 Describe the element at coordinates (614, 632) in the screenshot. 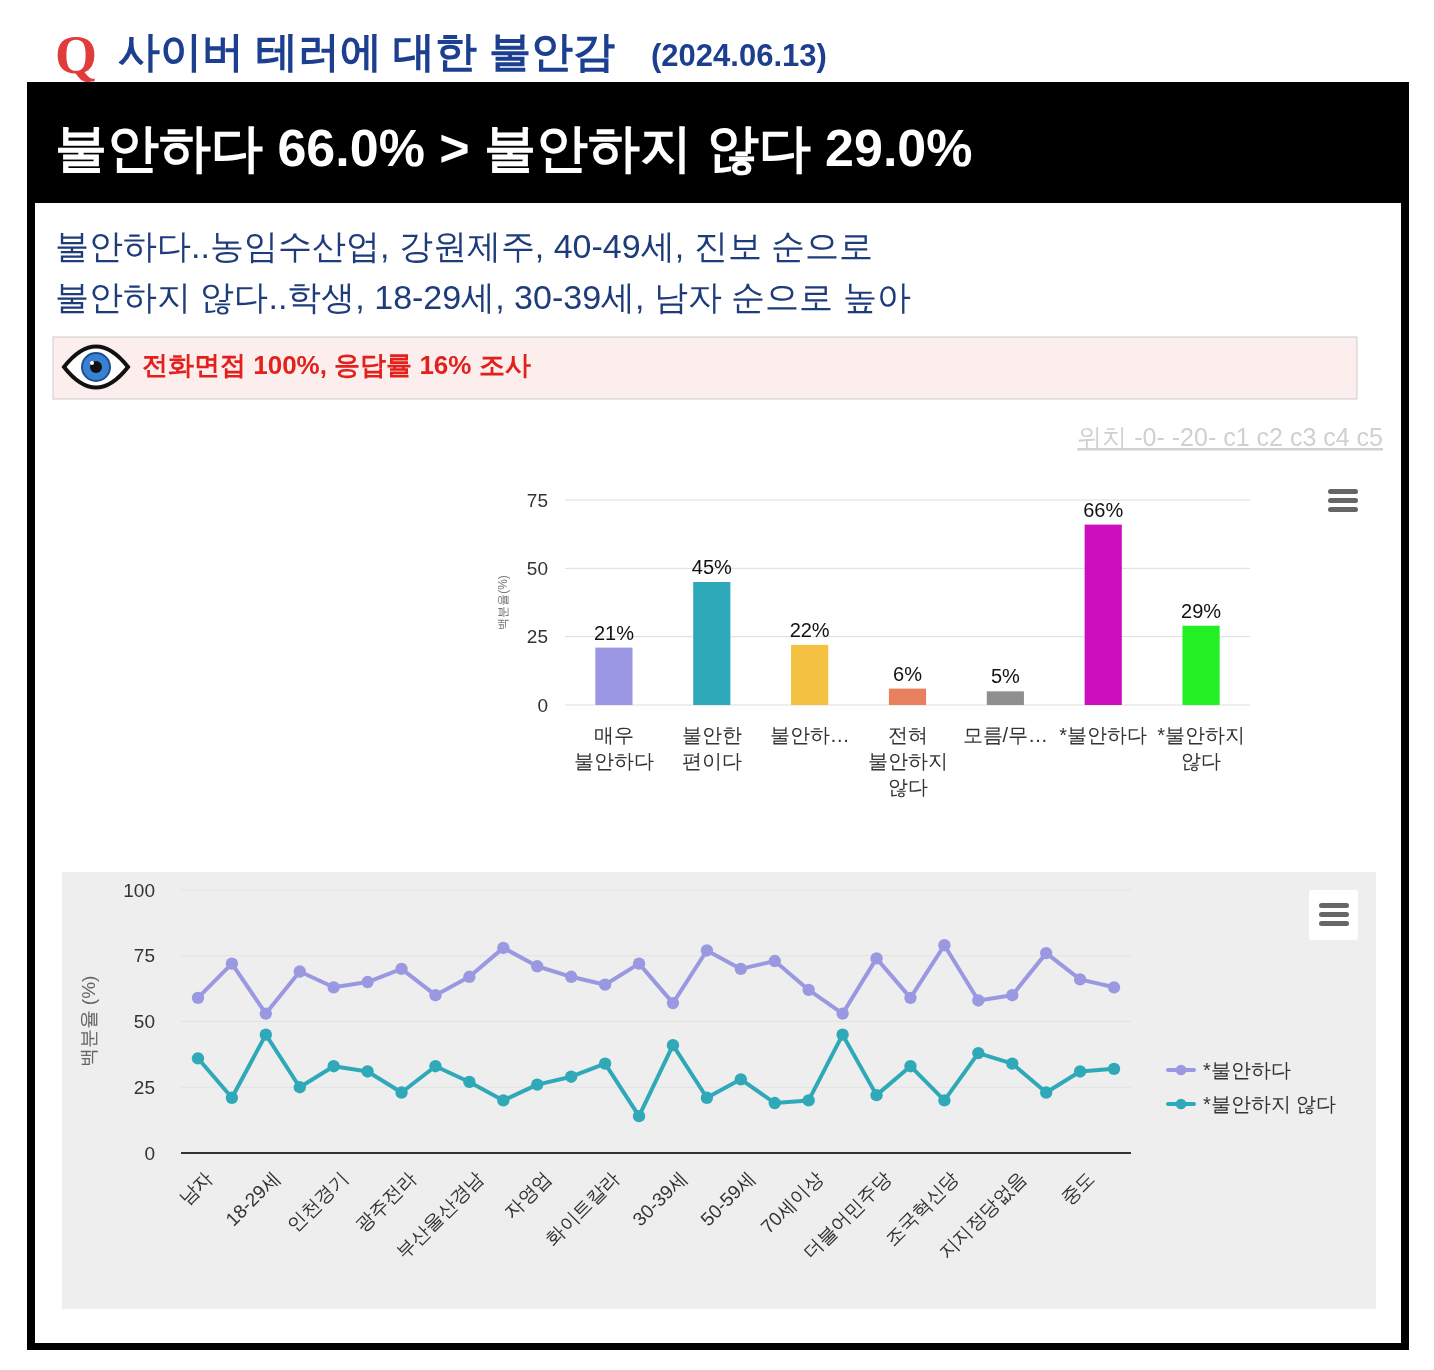

I see `data-label: 21%` at that location.